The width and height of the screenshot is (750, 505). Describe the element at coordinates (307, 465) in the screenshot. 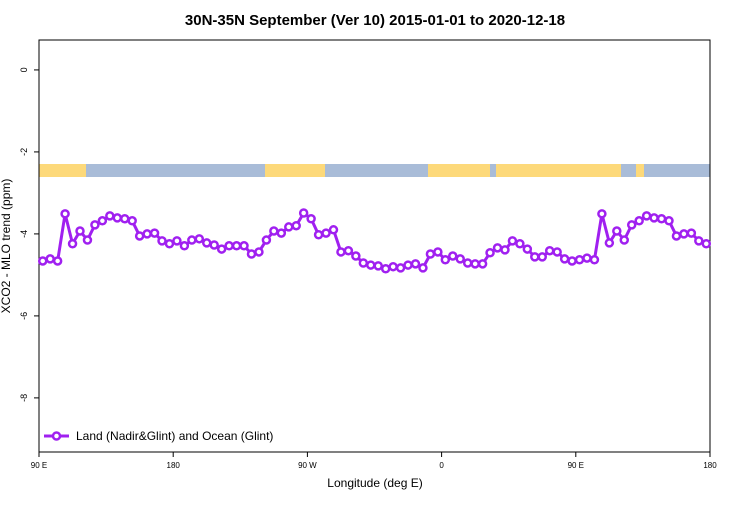

I see `x-tick-label: 90 W` at that location.